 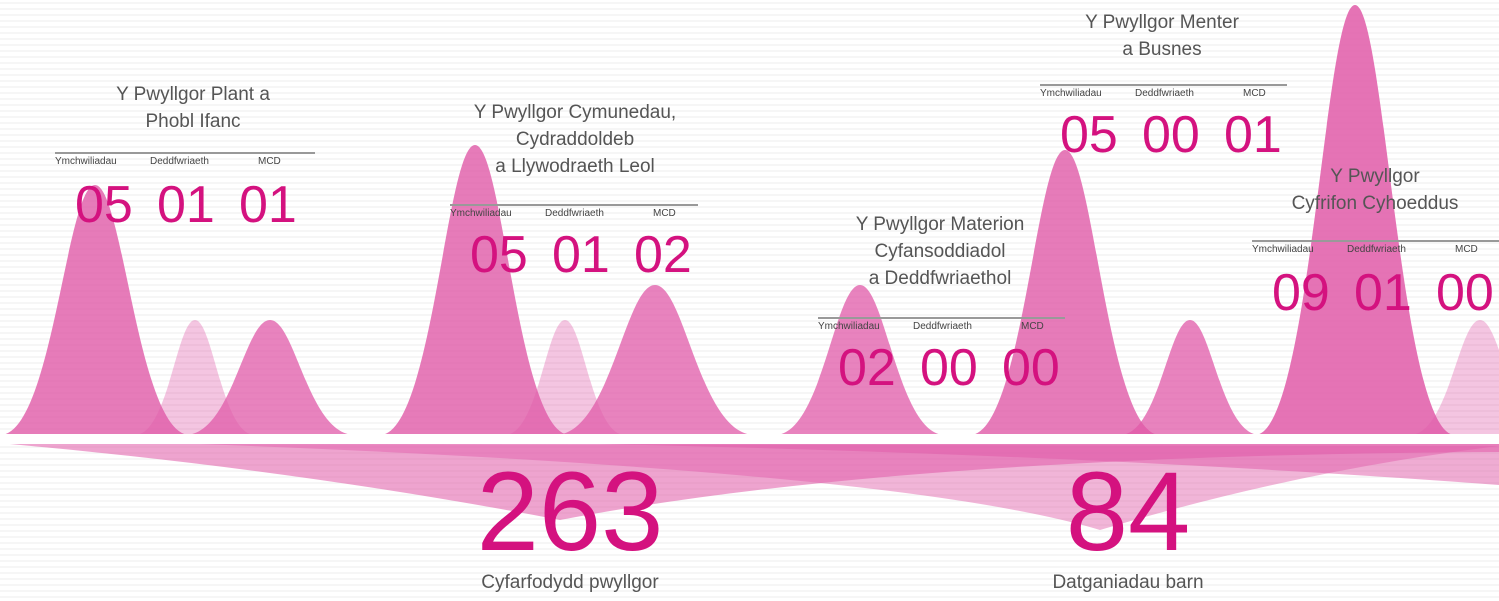 What do you see at coordinates (575, 139) in the screenshot?
I see `committee-title: Cydraddoldeb` at bounding box center [575, 139].